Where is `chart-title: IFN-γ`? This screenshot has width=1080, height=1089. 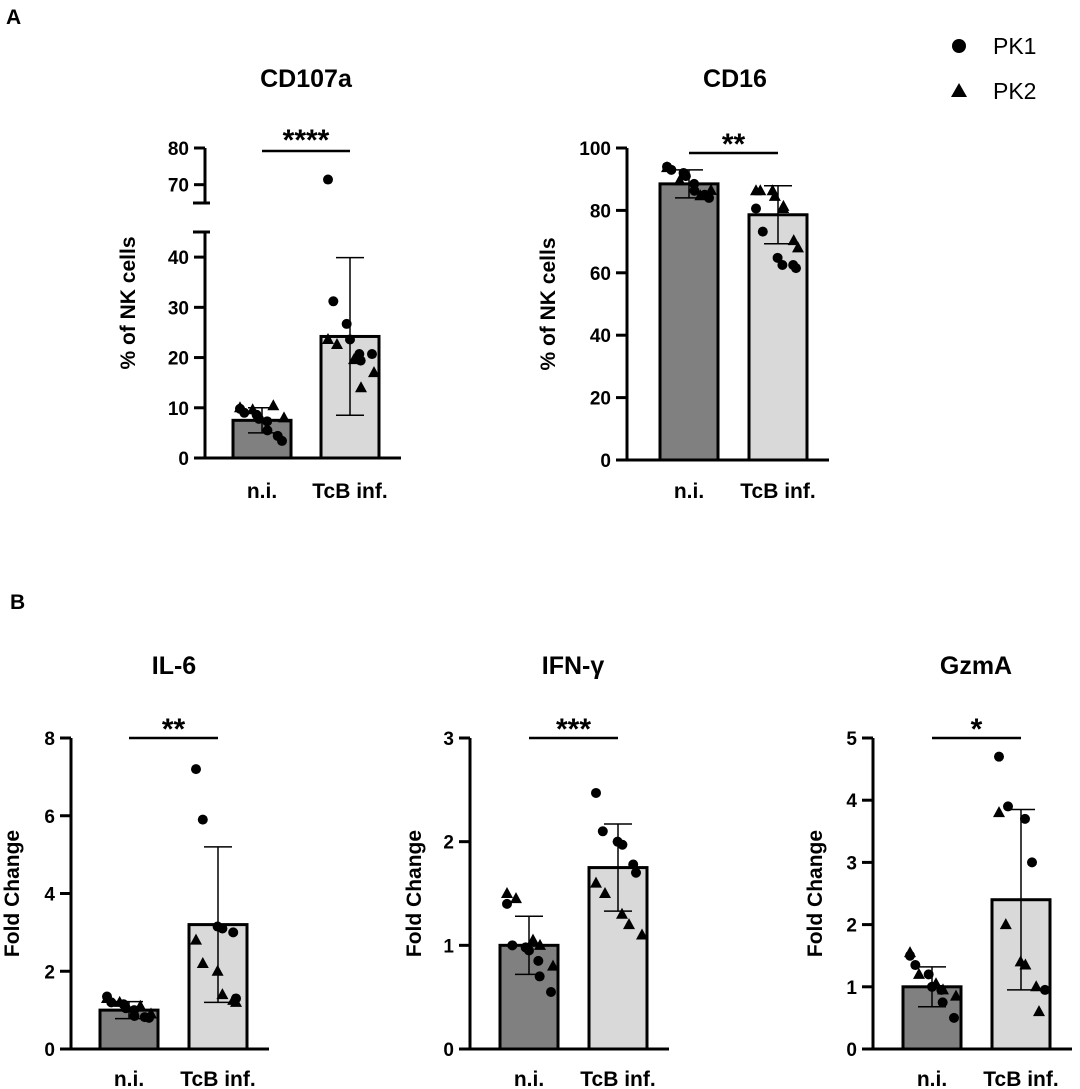 chart-title: IFN-γ is located at coordinates (573, 666).